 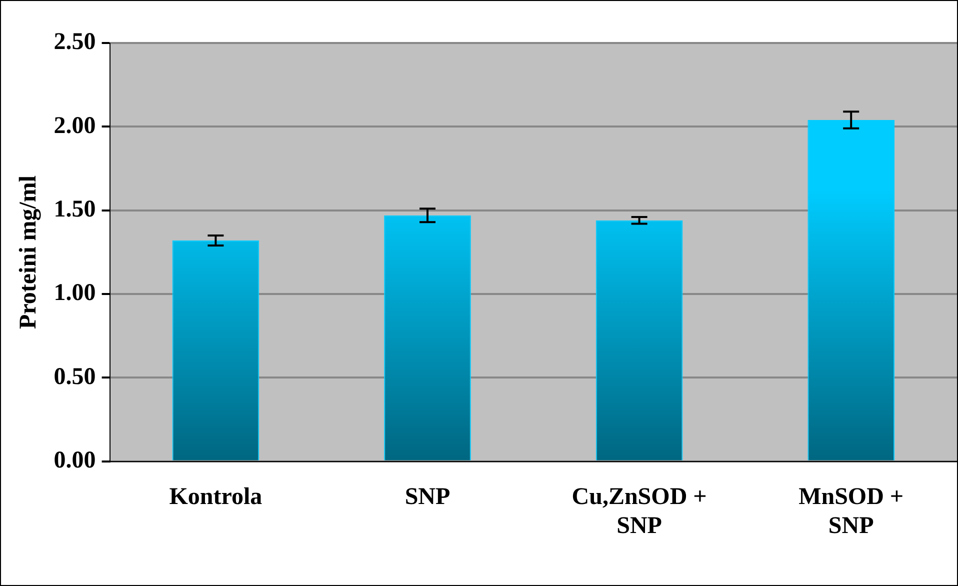 What do you see at coordinates (75, 209) in the screenshot?
I see `y-tick-label: 1.50` at bounding box center [75, 209].